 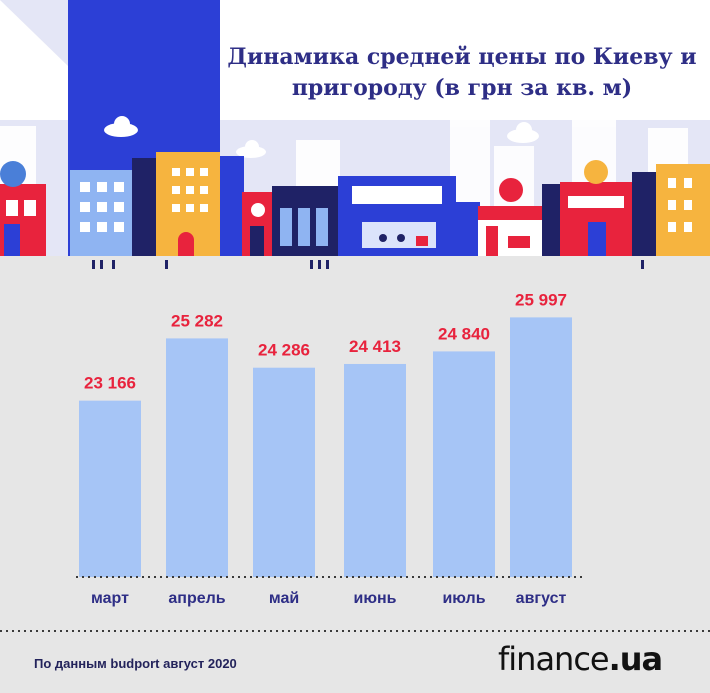 I want to click on value-label-июль: 24 840, so click(x=464, y=333).